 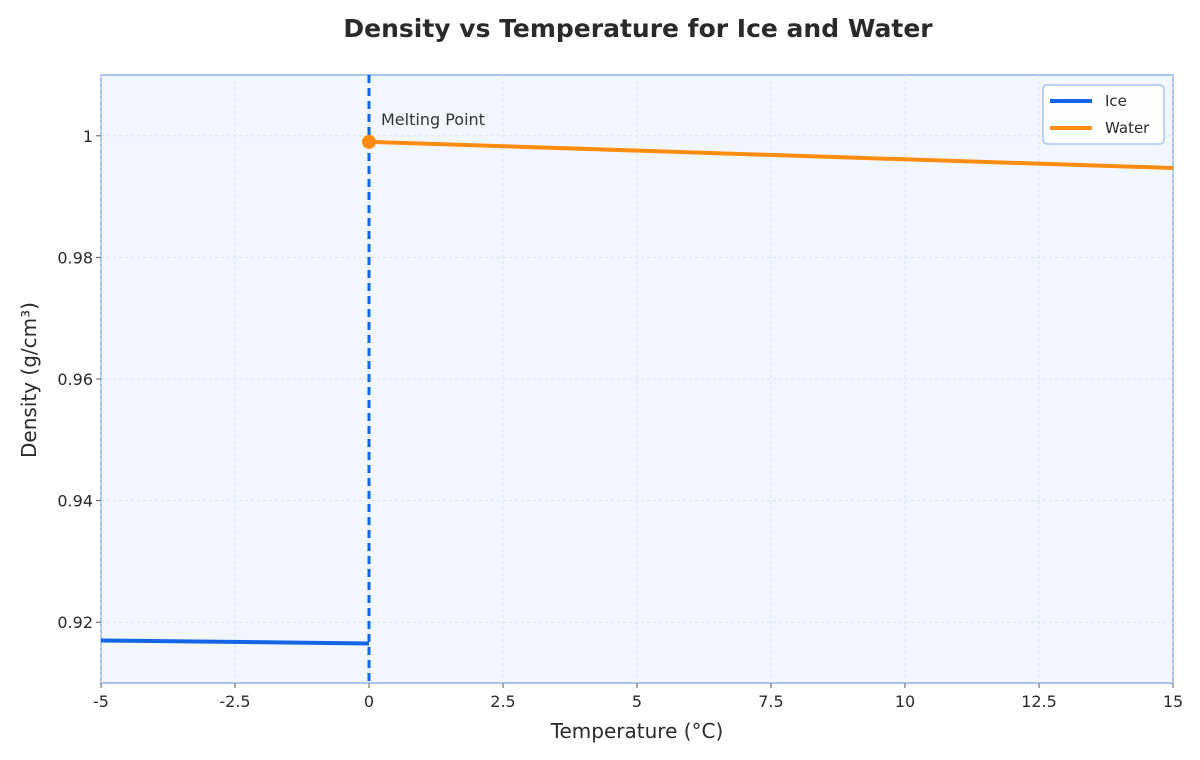 What do you see at coordinates (433, 119) in the screenshot?
I see `melting-point-label: Melting Point` at bounding box center [433, 119].